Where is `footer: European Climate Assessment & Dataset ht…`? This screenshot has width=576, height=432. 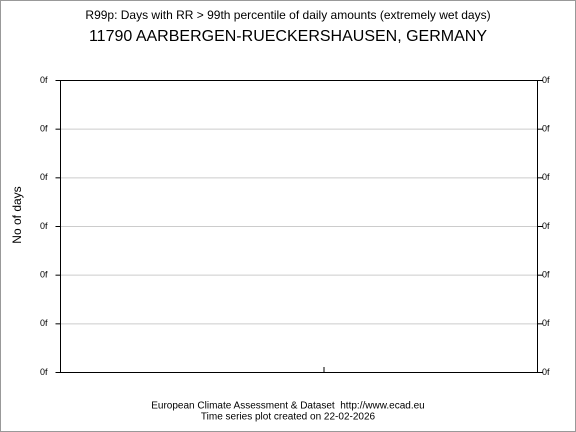
footer: European Climate Assessment & Dataset ht… is located at coordinates (287, 406).